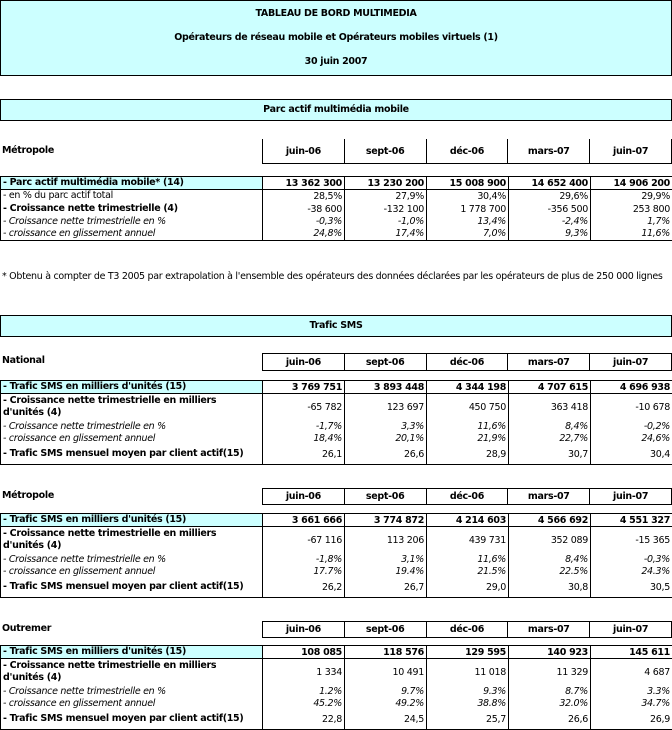 The image size is (672, 730). What do you see at coordinates (386, 387) in the screenshot?
I see `cell-value: 3 893 448` at bounding box center [386, 387].